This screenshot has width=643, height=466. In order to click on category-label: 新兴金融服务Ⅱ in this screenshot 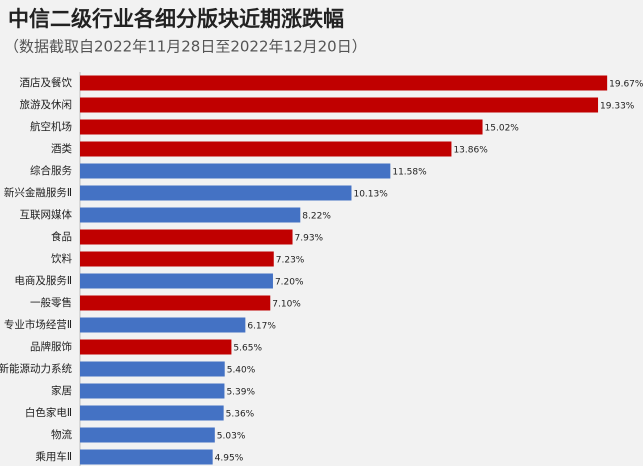, I will do `click(38, 192)`.